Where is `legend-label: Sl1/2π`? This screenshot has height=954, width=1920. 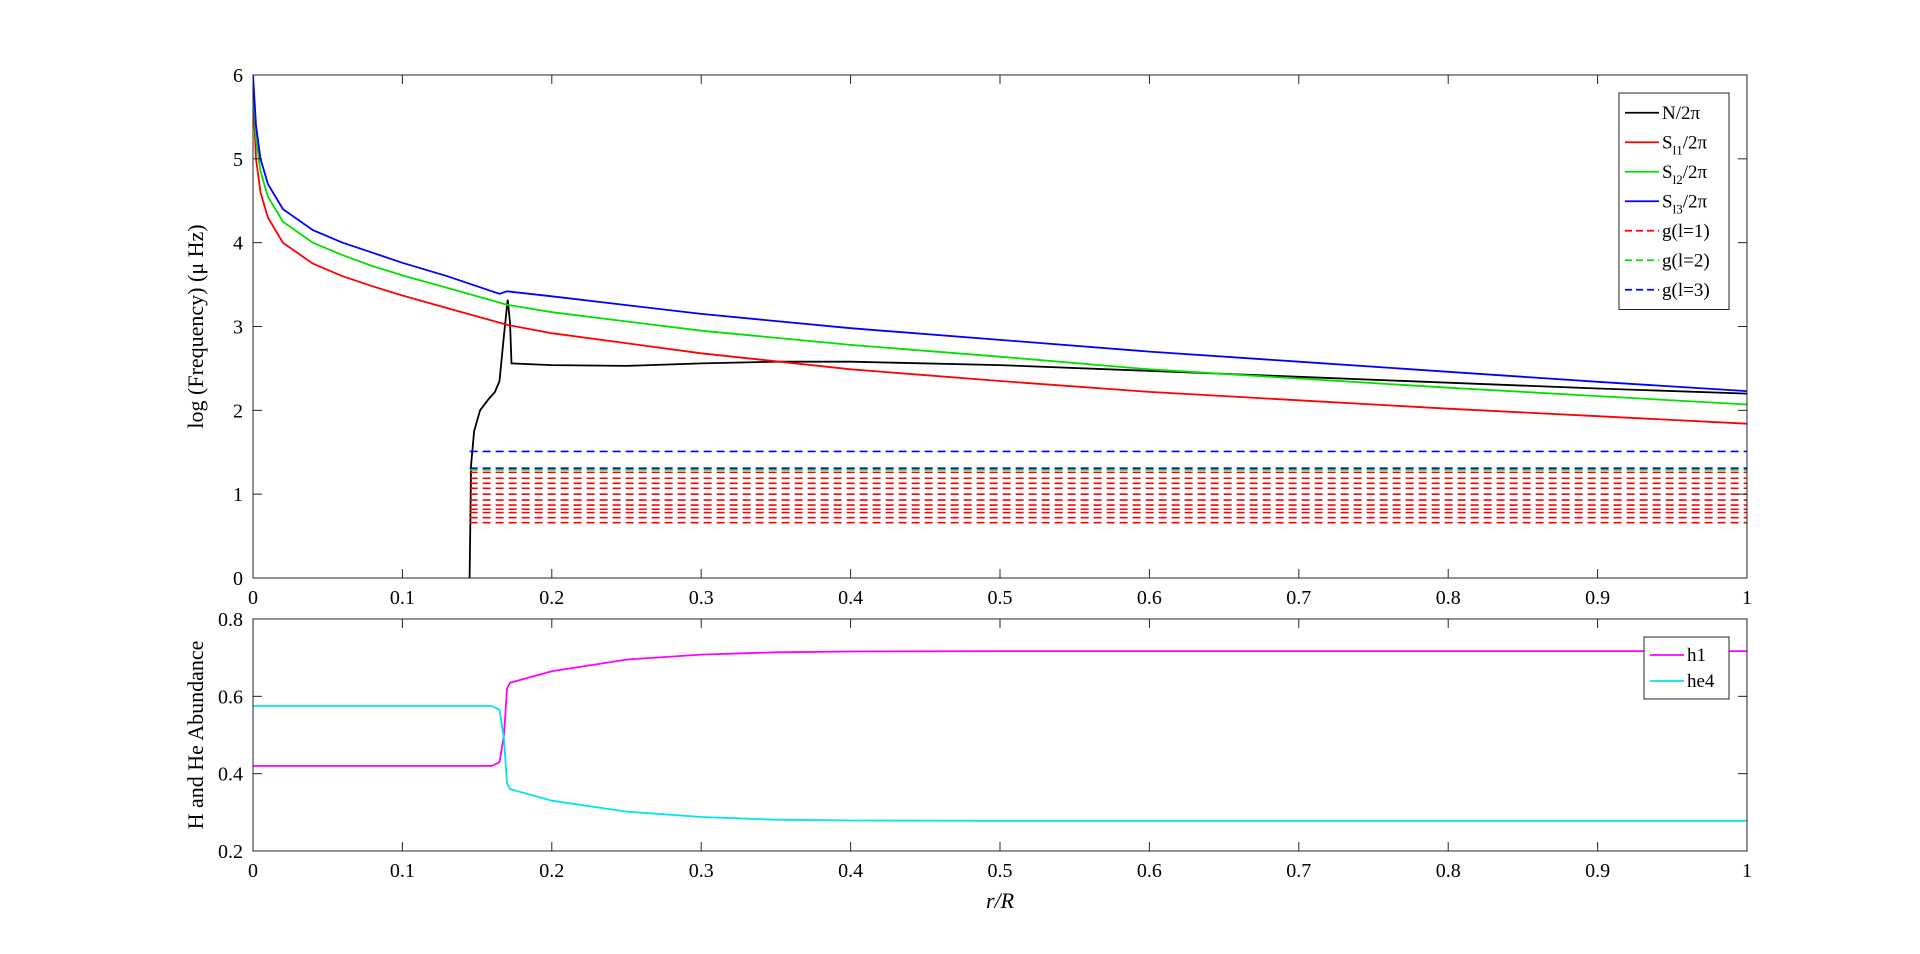 legend-label: Sl1/2π is located at coordinates (1684, 144).